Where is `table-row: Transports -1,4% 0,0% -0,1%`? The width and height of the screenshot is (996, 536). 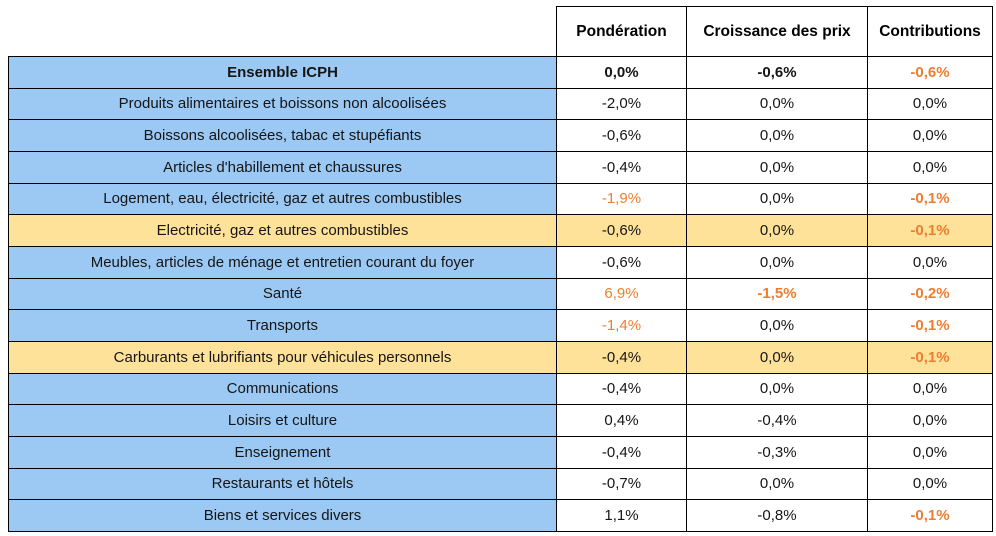
table-row: Transports -1,4% 0,0% -0,1% is located at coordinates (500, 325).